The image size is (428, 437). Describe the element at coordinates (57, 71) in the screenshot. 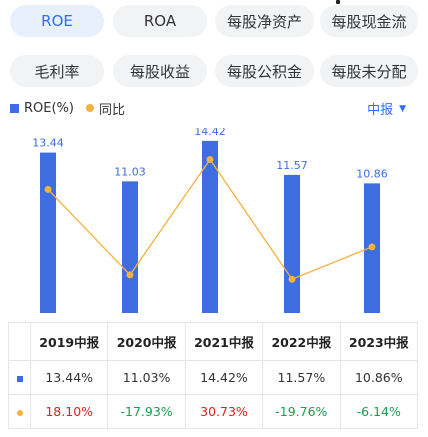

I see `tab-gross-margin: 毛利率` at that location.